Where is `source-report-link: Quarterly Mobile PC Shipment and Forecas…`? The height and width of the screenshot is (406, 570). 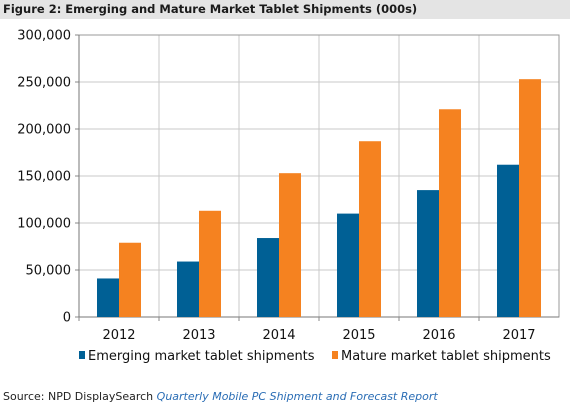 source-report-link: Quarterly Mobile PC Shipment and Forecas… is located at coordinates (297, 396).